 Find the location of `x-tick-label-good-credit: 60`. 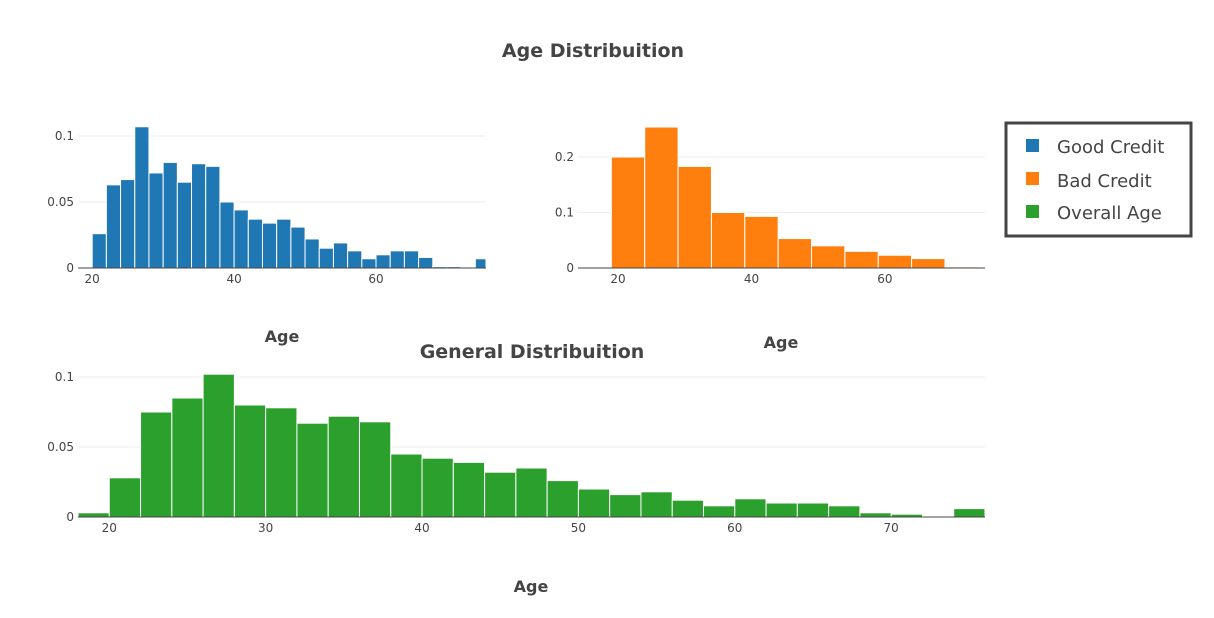

x-tick-label-good-credit: 60 is located at coordinates (375, 279).